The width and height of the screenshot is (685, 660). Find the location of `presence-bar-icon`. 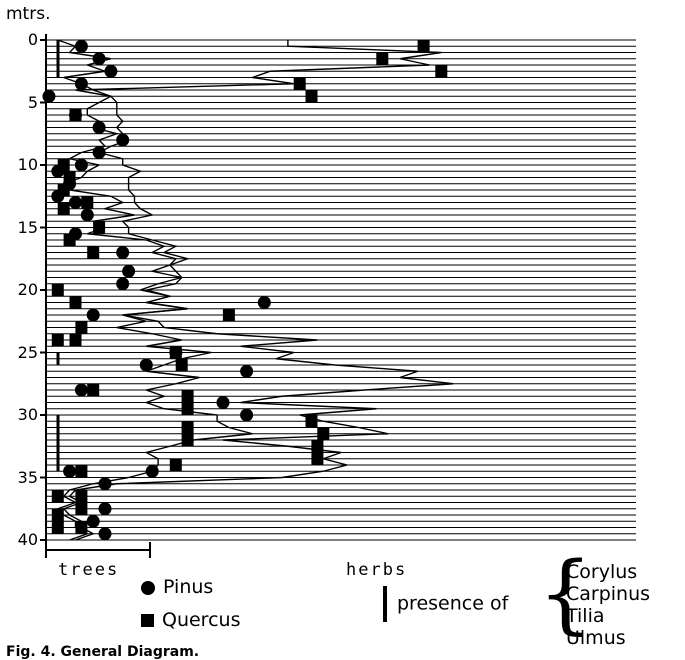

presence-bar-icon is located at coordinates (385, 604).